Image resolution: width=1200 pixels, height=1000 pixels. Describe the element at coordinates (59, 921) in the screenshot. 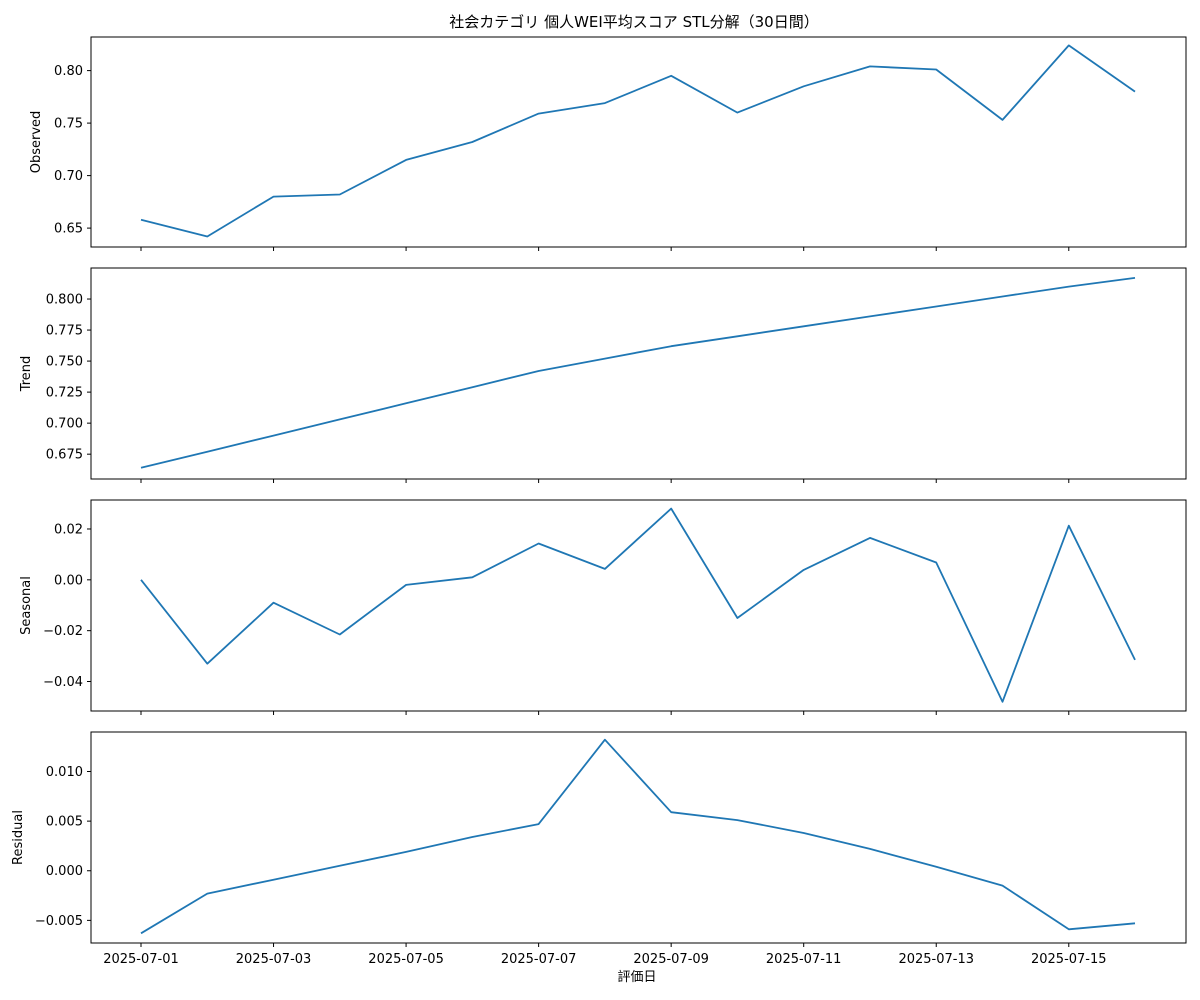

I see `y-tick-label-residual: −0.005` at that location.